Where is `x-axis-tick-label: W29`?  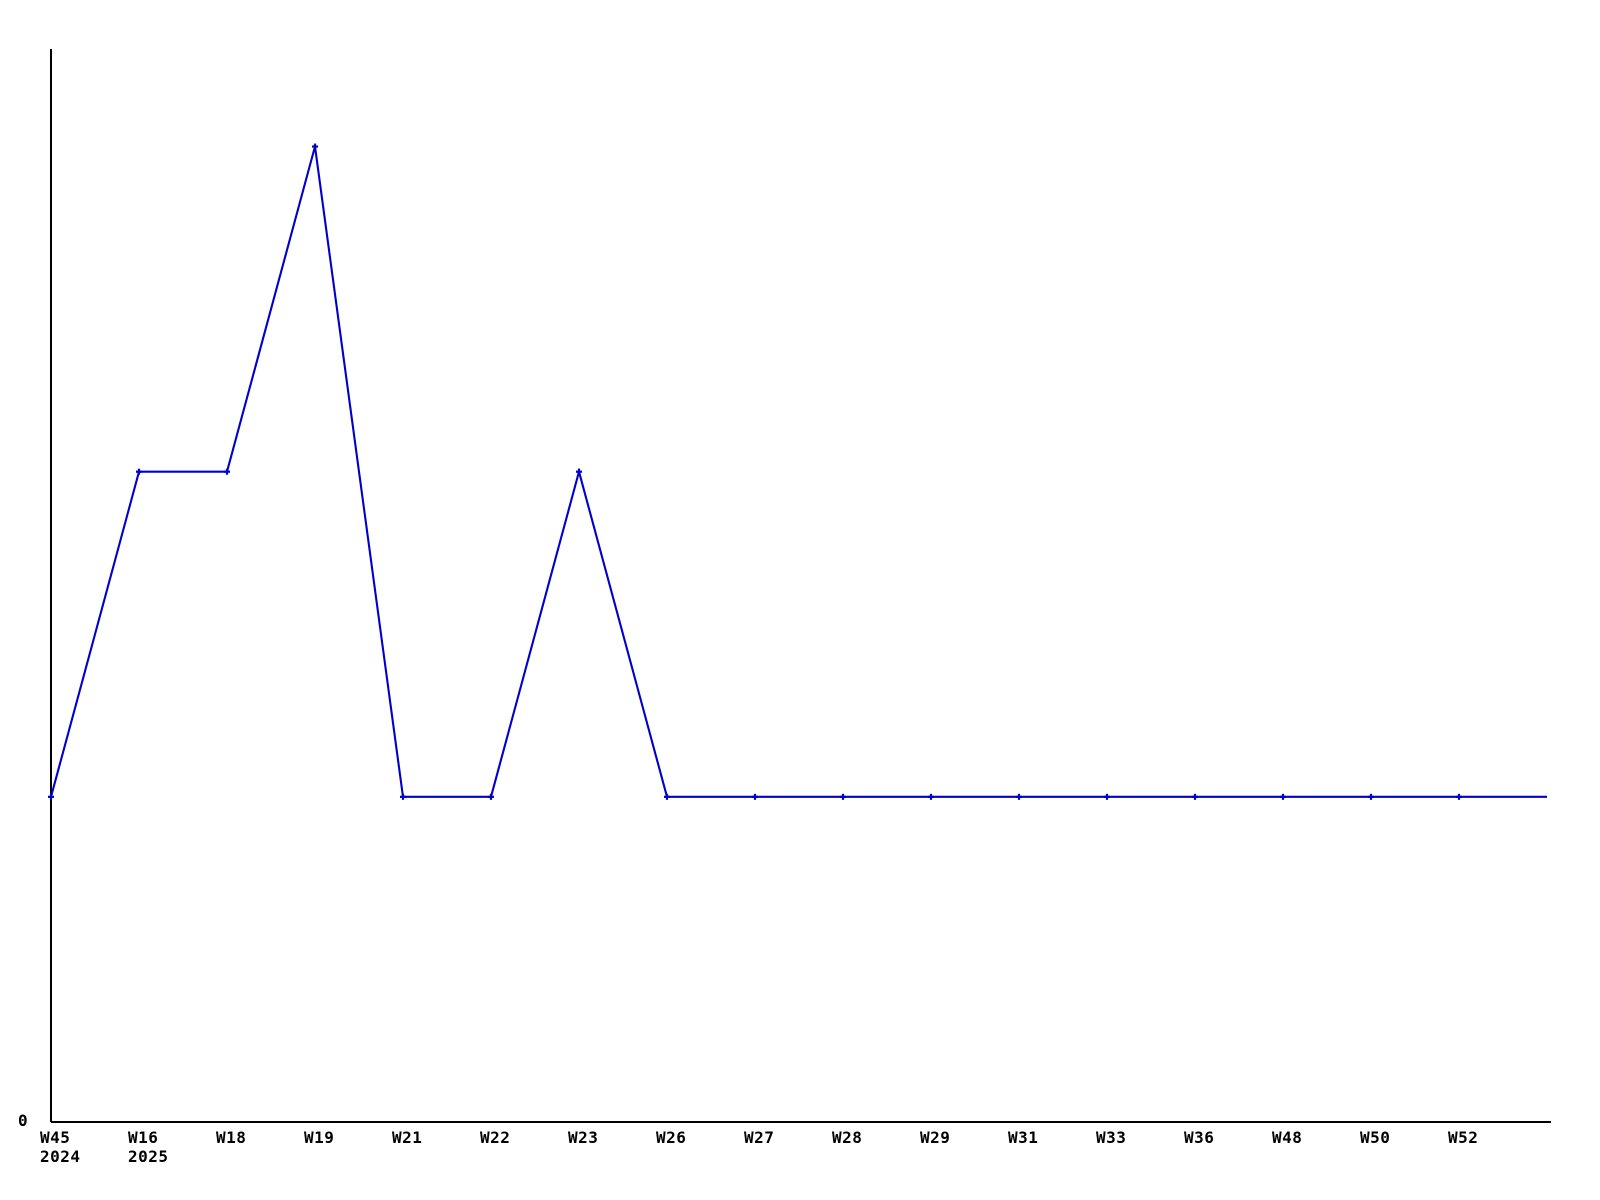 x-axis-tick-label: W29 is located at coordinates (935, 1137).